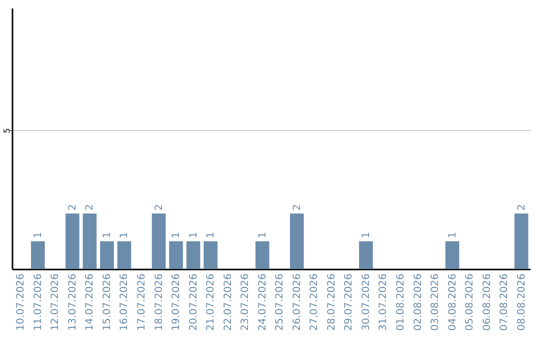 The image size is (540, 340). What do you see at coordinates (72, 302) in the screenshot?
I see `x-tick-label: 13.07.2026` at bounding box center [72, 302].